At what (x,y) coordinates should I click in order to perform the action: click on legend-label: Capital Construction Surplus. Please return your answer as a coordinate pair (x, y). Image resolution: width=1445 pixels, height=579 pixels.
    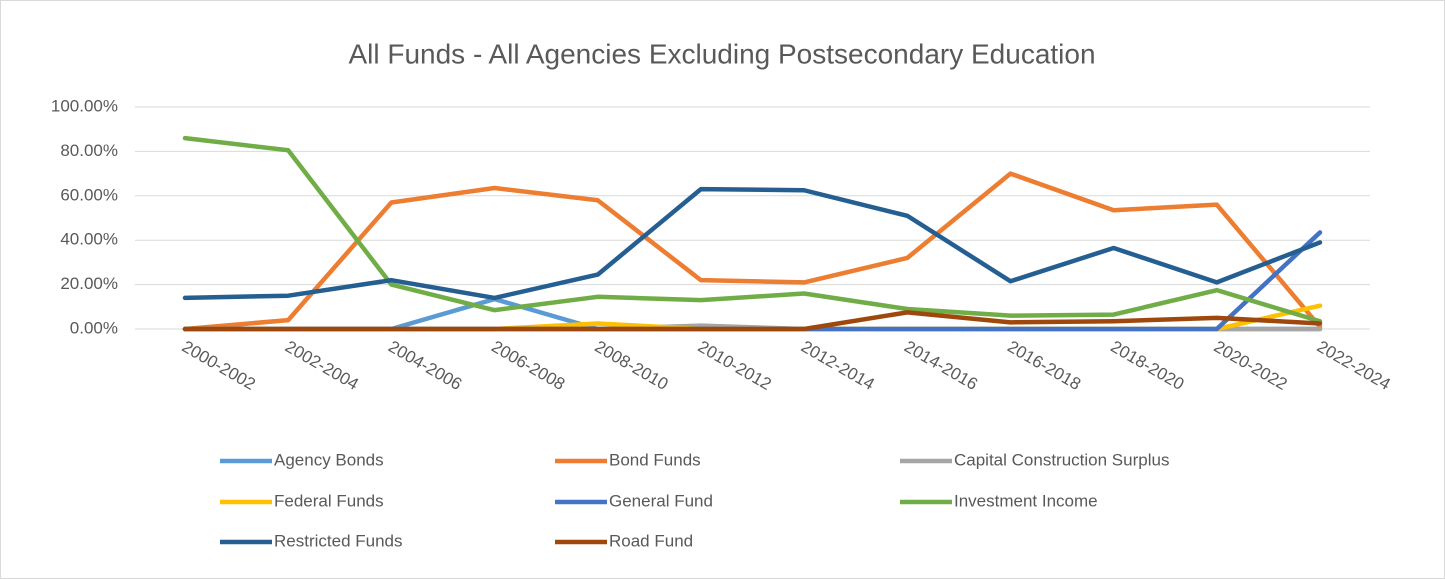
    Looking at the image, I should click on (1061, 459).